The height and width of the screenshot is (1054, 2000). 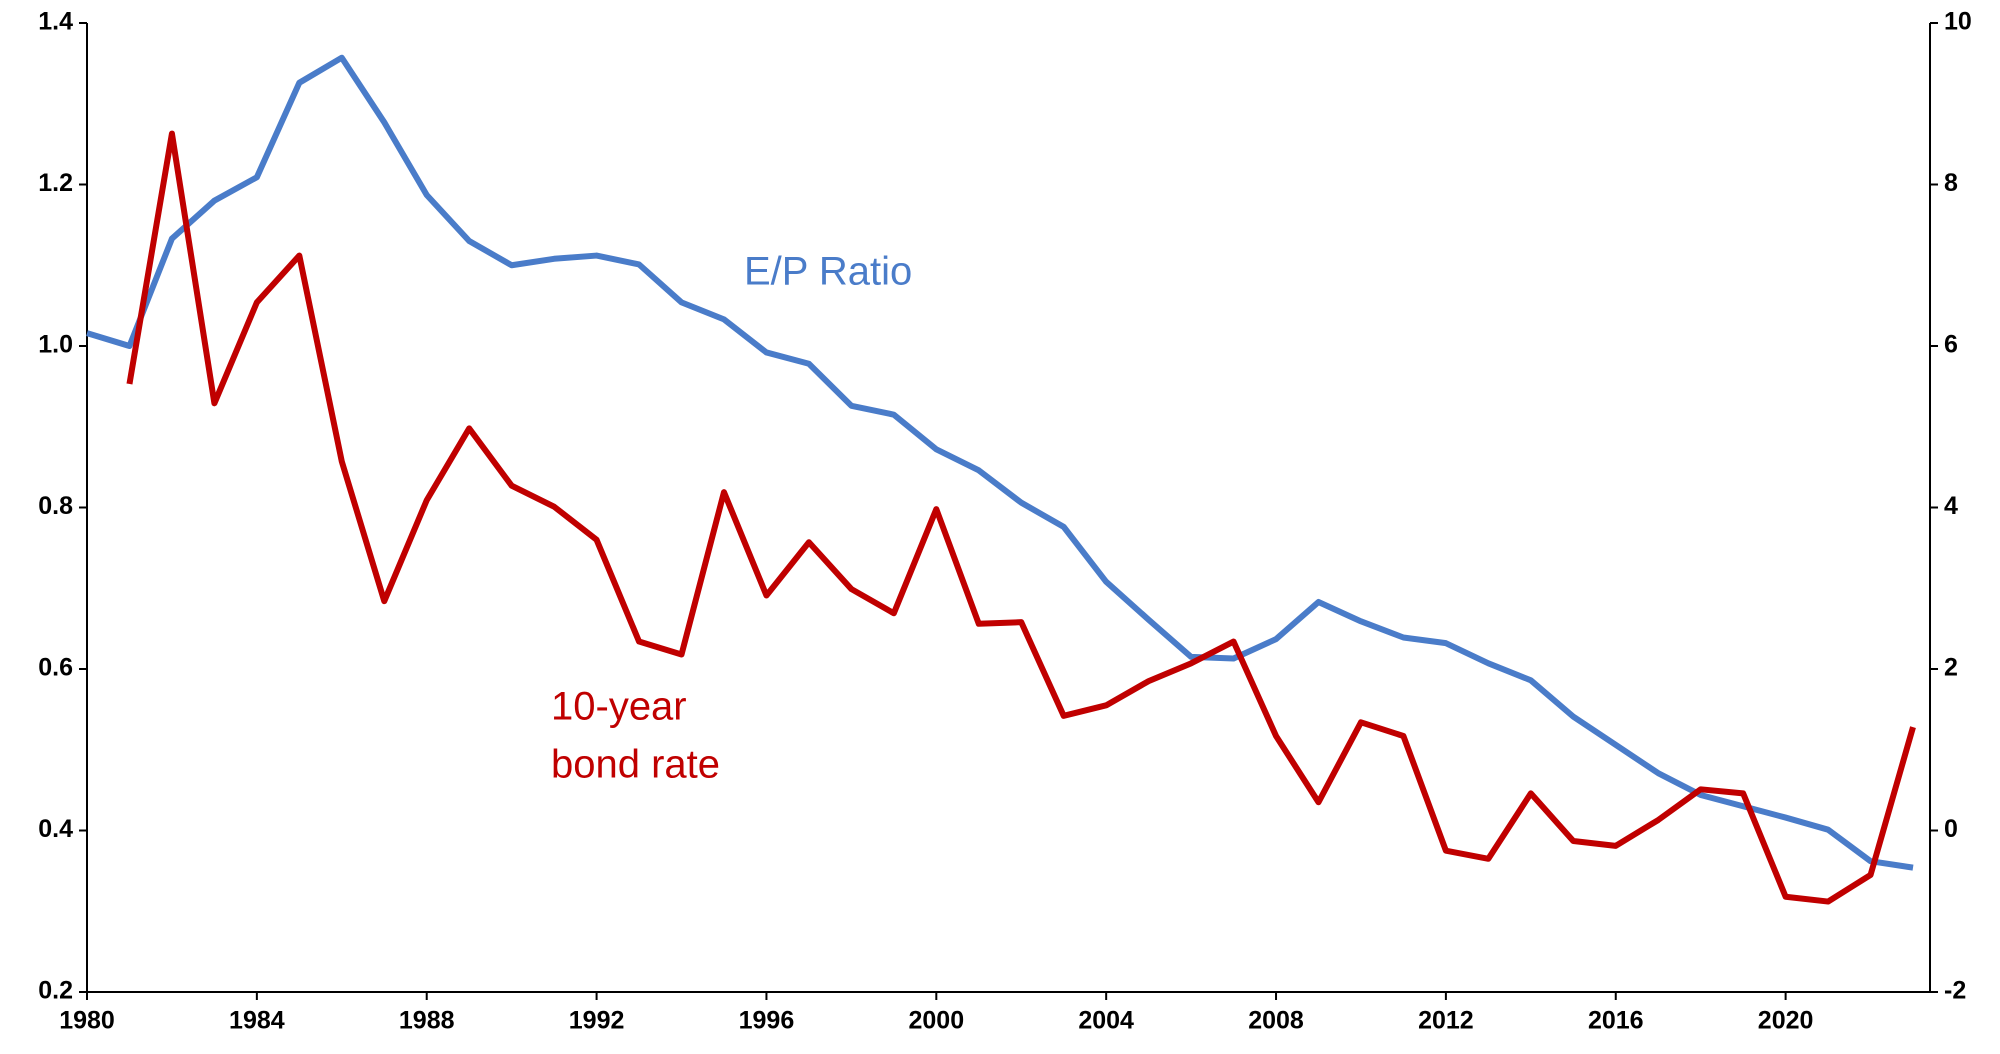 What do you see at coordinates (55, 668) in the screenshot?
I see `y-tick-label: 0.6` at bounding box center [55, 668].